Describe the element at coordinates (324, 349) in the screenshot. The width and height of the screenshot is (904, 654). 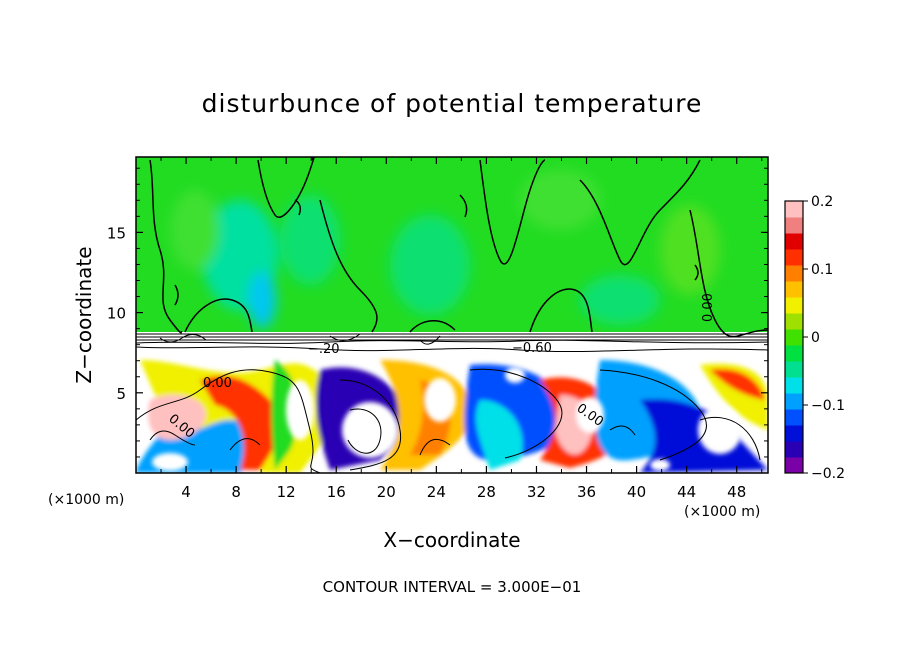
I see `contour-label: −.20` at that location.